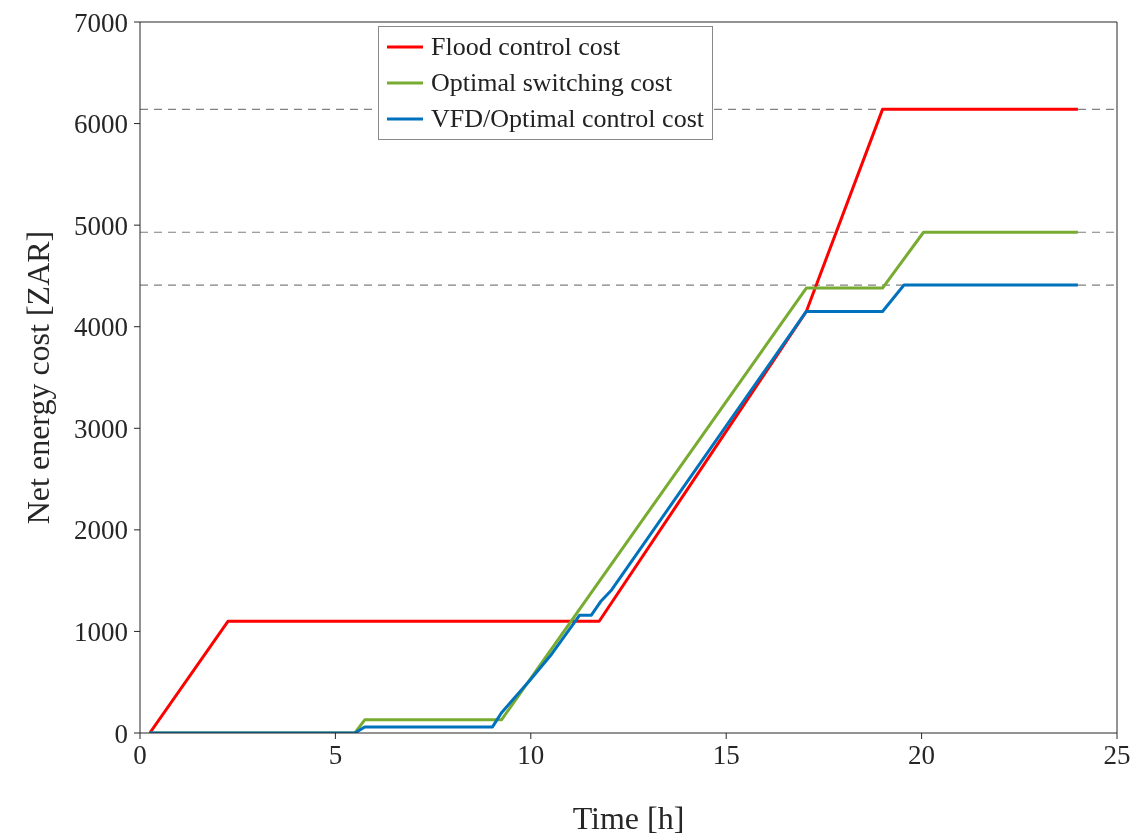 The width and height of the screenshot is (1130, 837). What do you see at coordinates (726, 755) in the screenshot?
I see `x-tick-label: 15` at bounding box center [726, 755].